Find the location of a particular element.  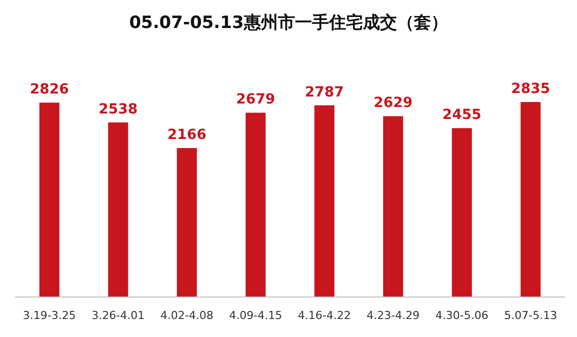

x-tick-label: 5.07-5.13 is located at coordinates (531, 315).